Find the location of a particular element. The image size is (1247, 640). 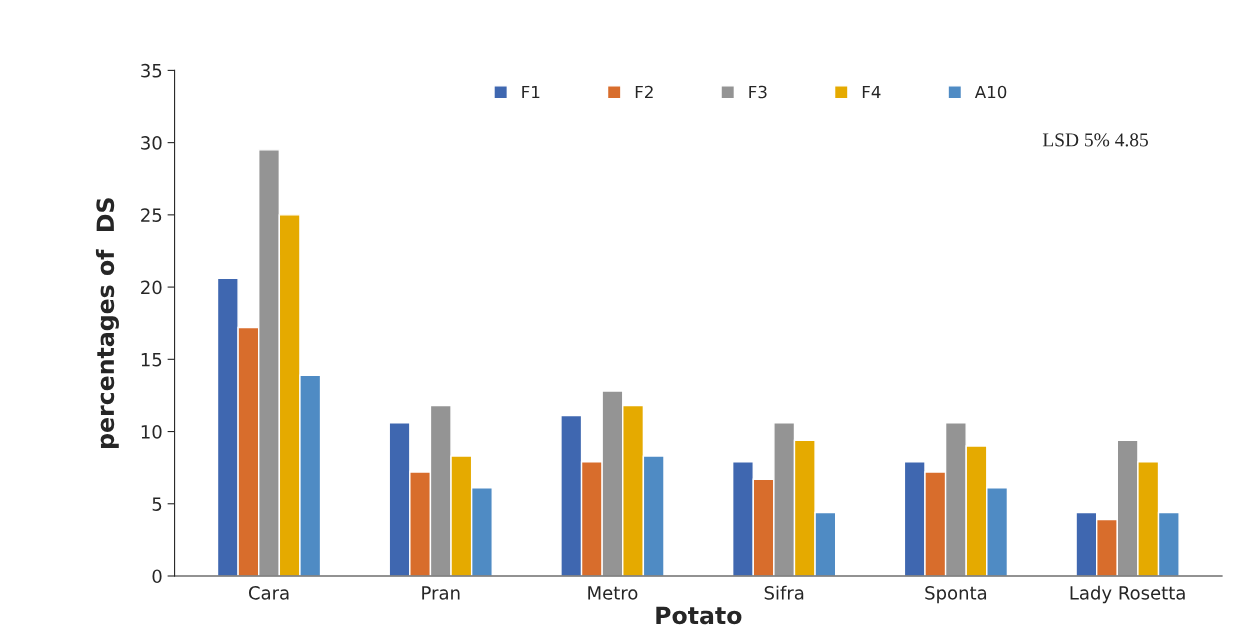

y-axis-title: percentages of DS is located at coordinates (107, 323).